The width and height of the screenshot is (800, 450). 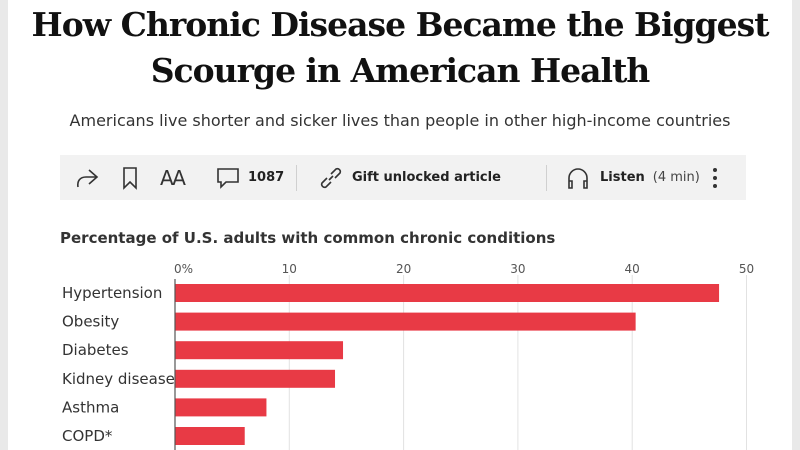 I want to click on comment-count: 1087, so click(x=266, y=177).